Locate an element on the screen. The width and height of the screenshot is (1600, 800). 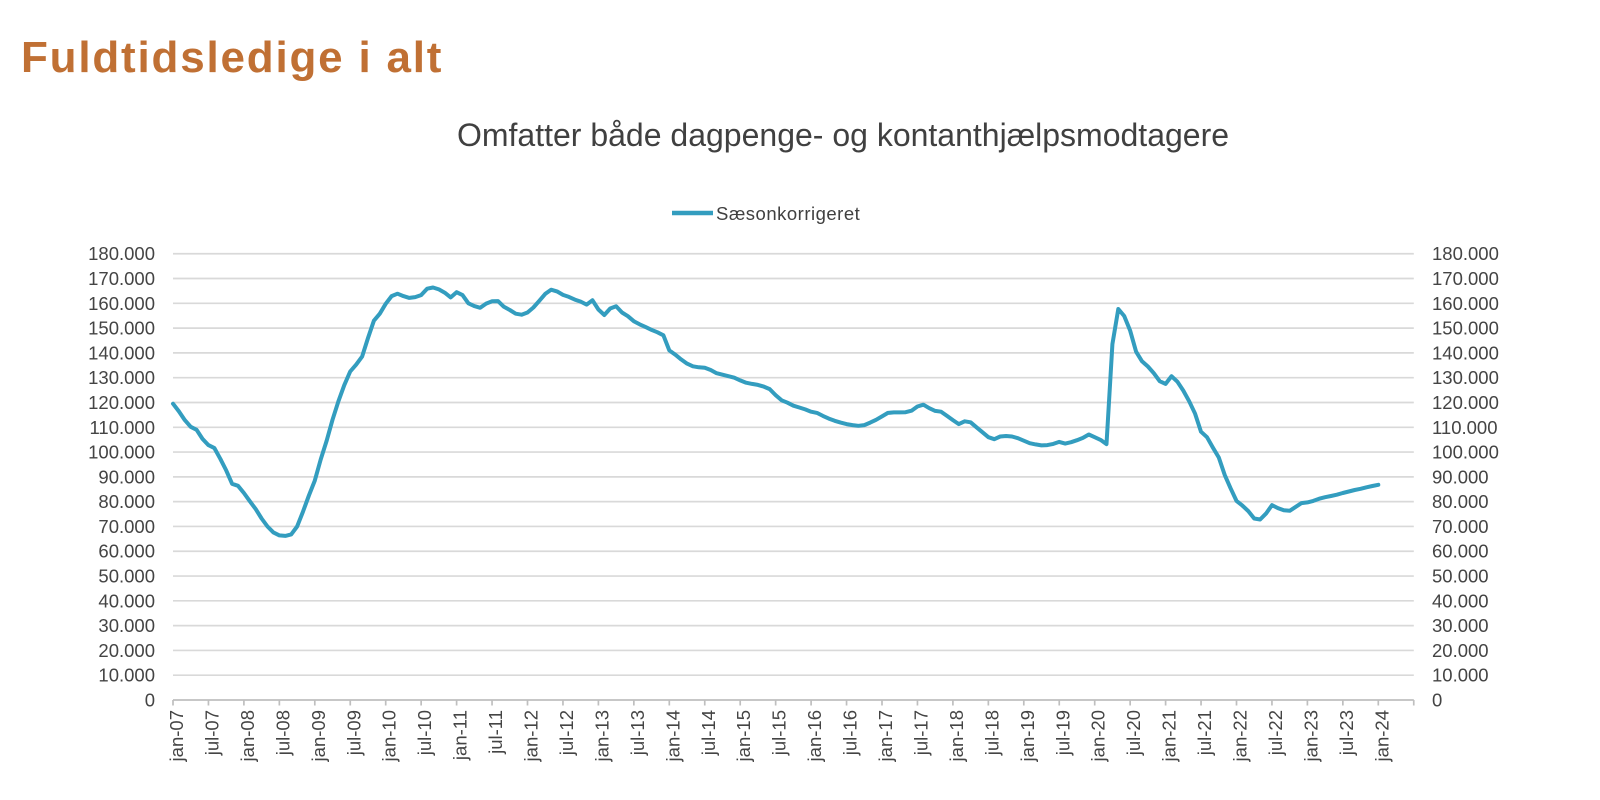
svg-text: jul-09 is located at coordinates (353, 733).